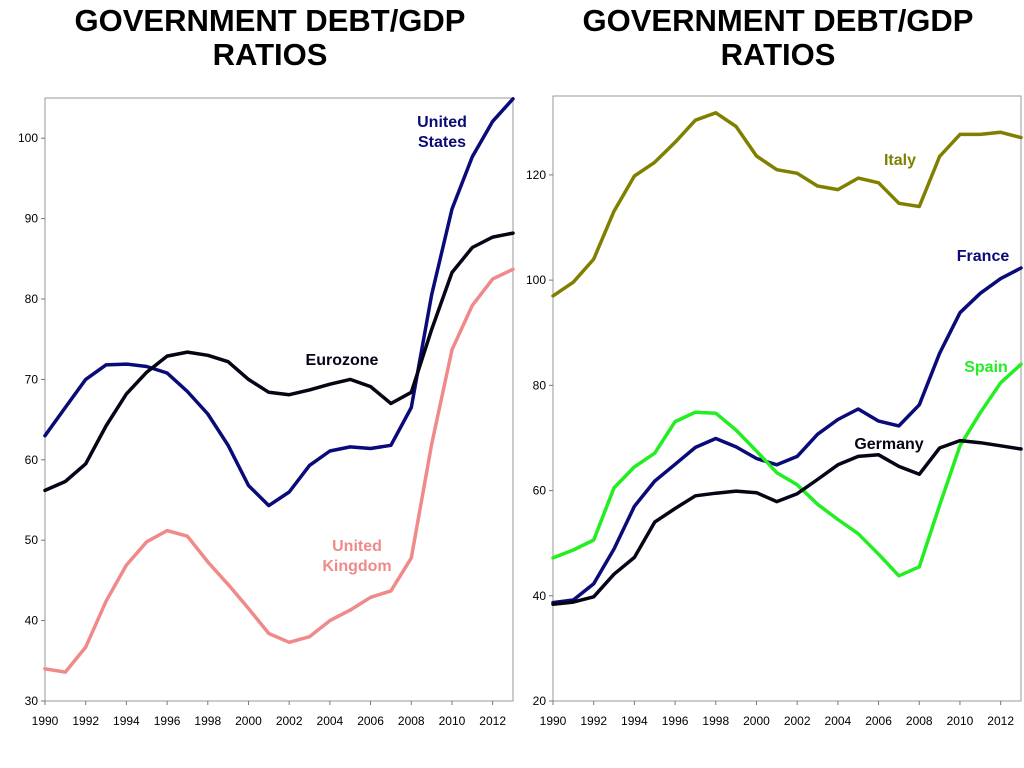  I want to click on left-y-tick-label: 30, so click(32, 701).